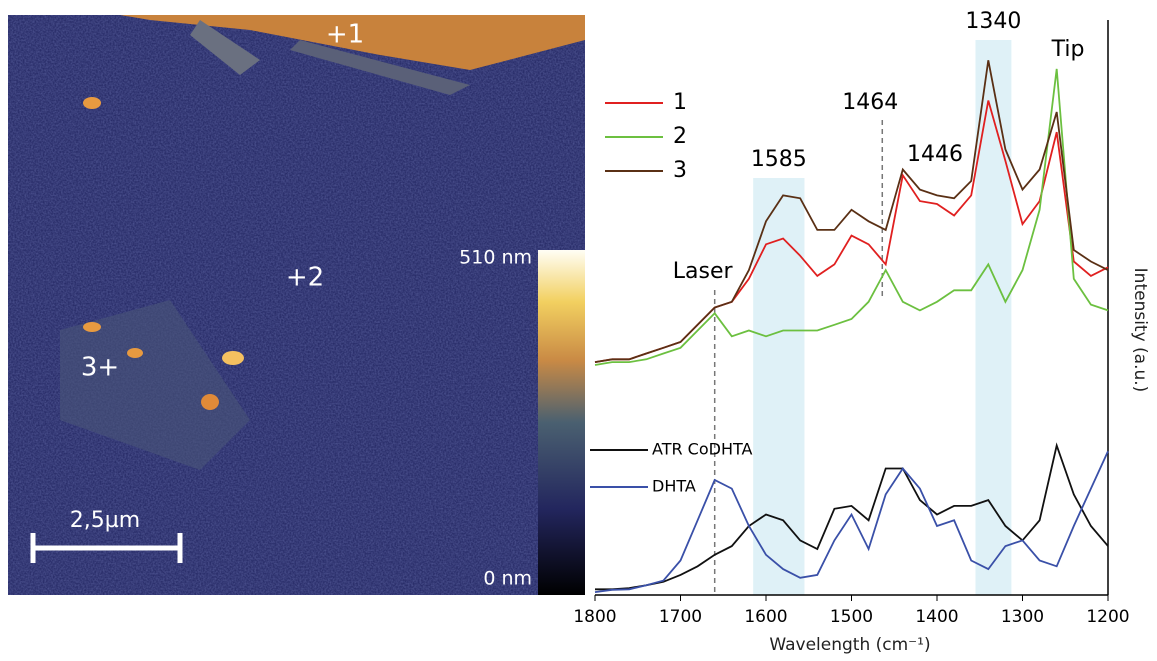  I want to click on legend-label: 2, so click(680, 136).